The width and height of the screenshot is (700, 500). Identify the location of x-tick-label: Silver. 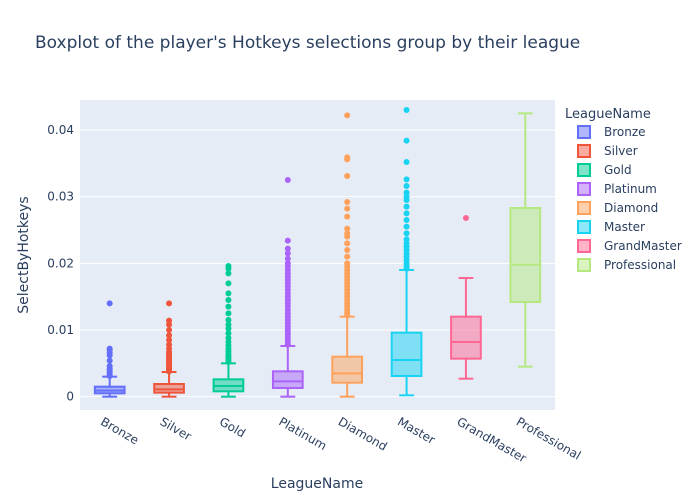
(176, 428).